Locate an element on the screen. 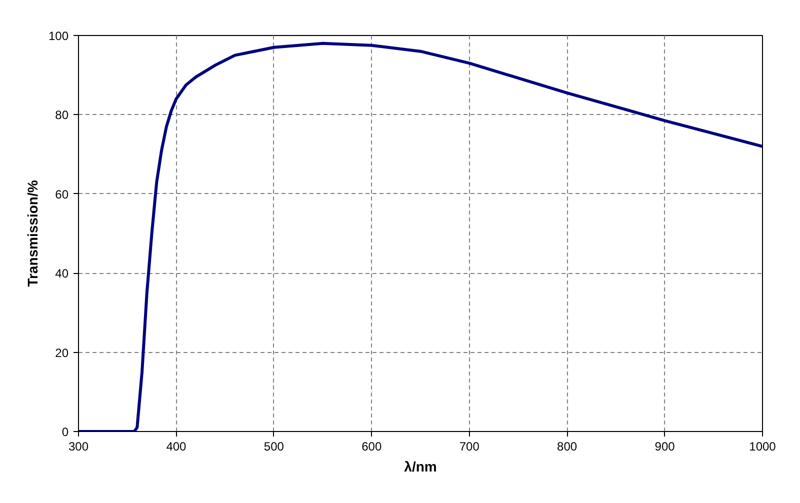  x-tick-label: 300 is located at coordinates (78, 447).